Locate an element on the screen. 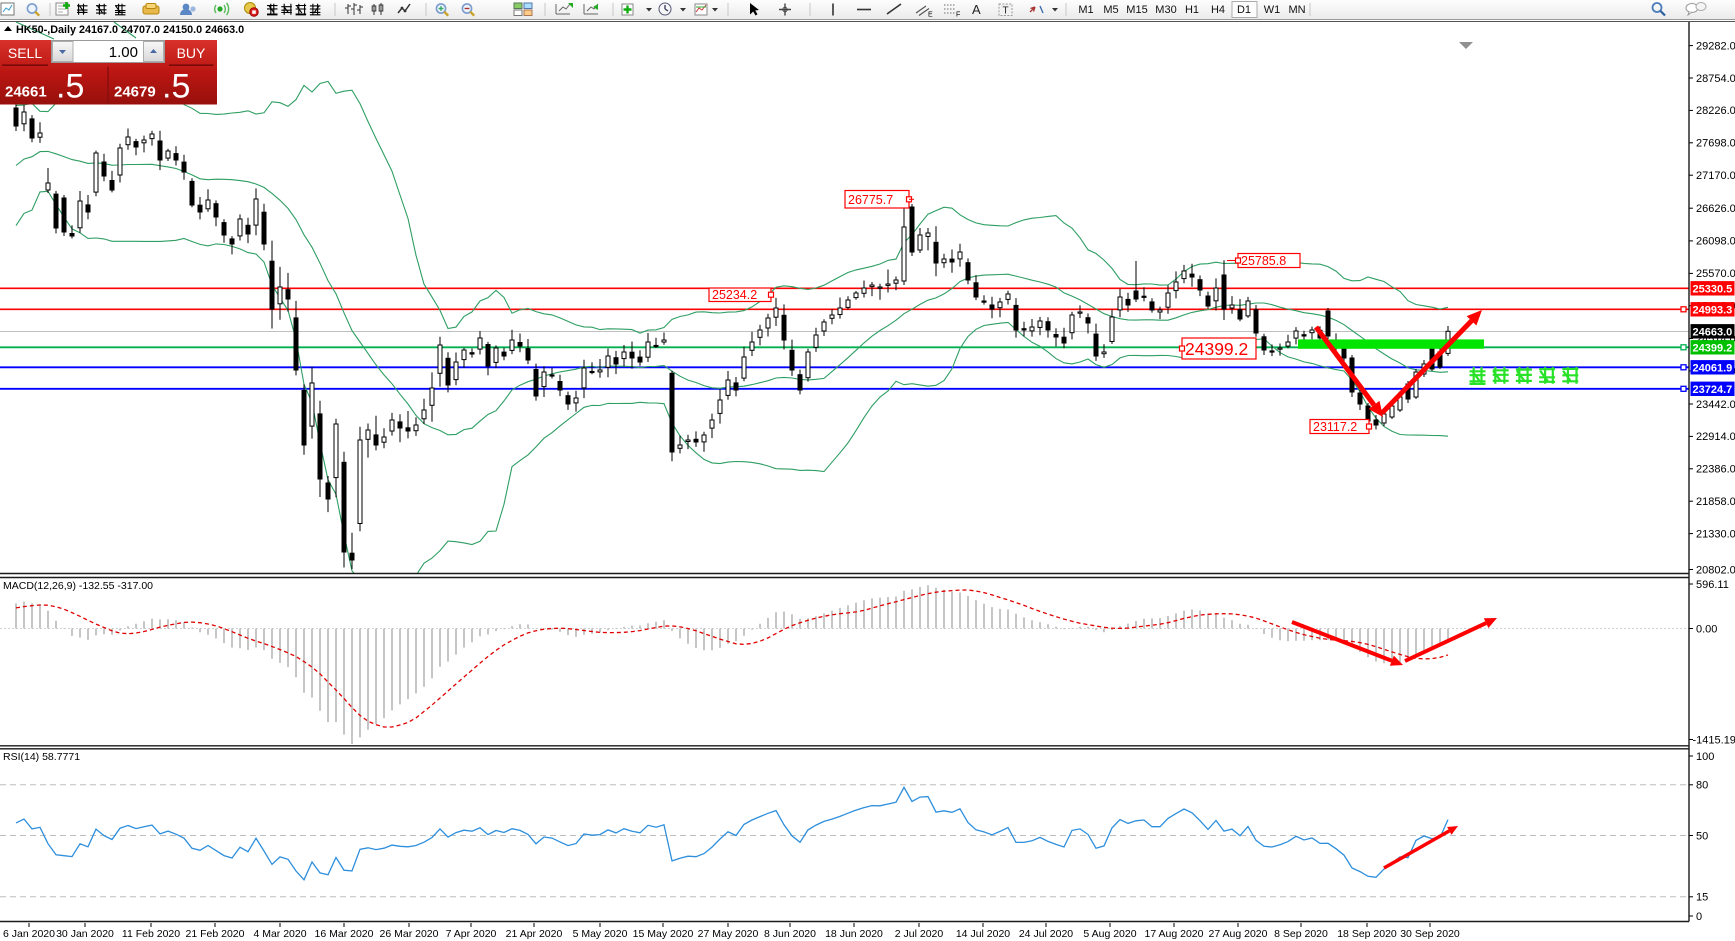  svg-text: 26 Mar 2020 is located at coordinates (409, 934).